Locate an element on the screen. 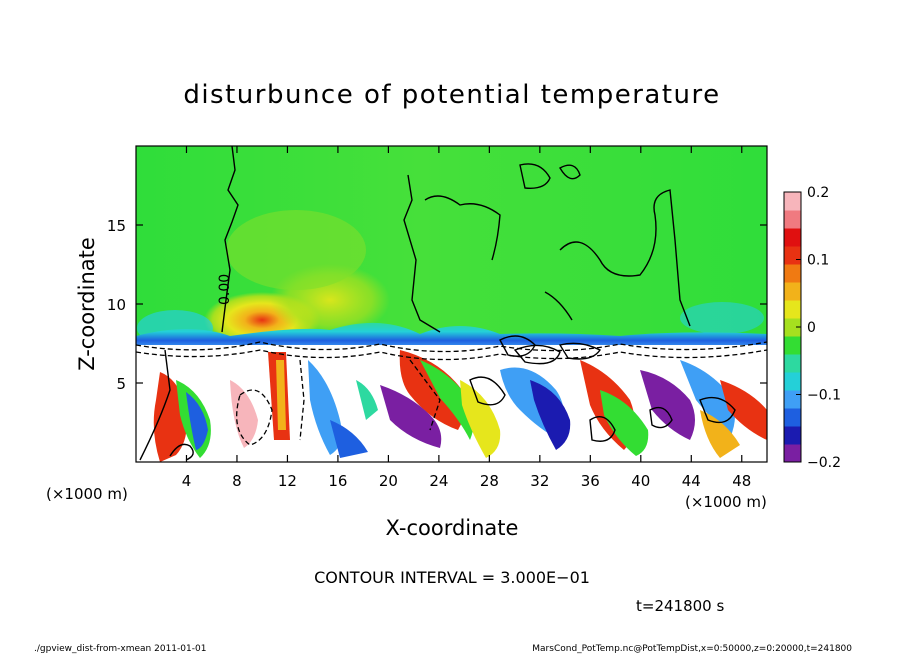 Image resolution: width=904 pixels, height=654 pixels. x-unit-right: (×1000 m) is located at coordinates (726, 502).